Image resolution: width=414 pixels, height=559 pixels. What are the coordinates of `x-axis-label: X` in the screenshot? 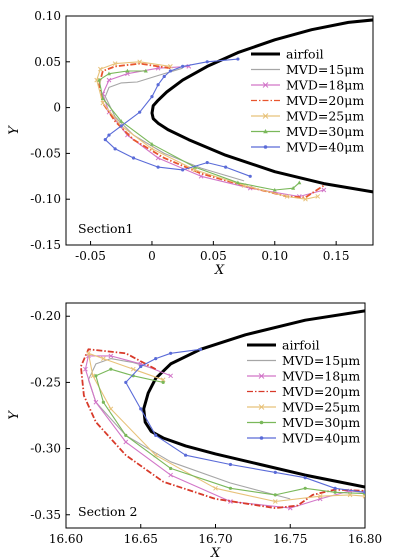 It's located at (215, 552).